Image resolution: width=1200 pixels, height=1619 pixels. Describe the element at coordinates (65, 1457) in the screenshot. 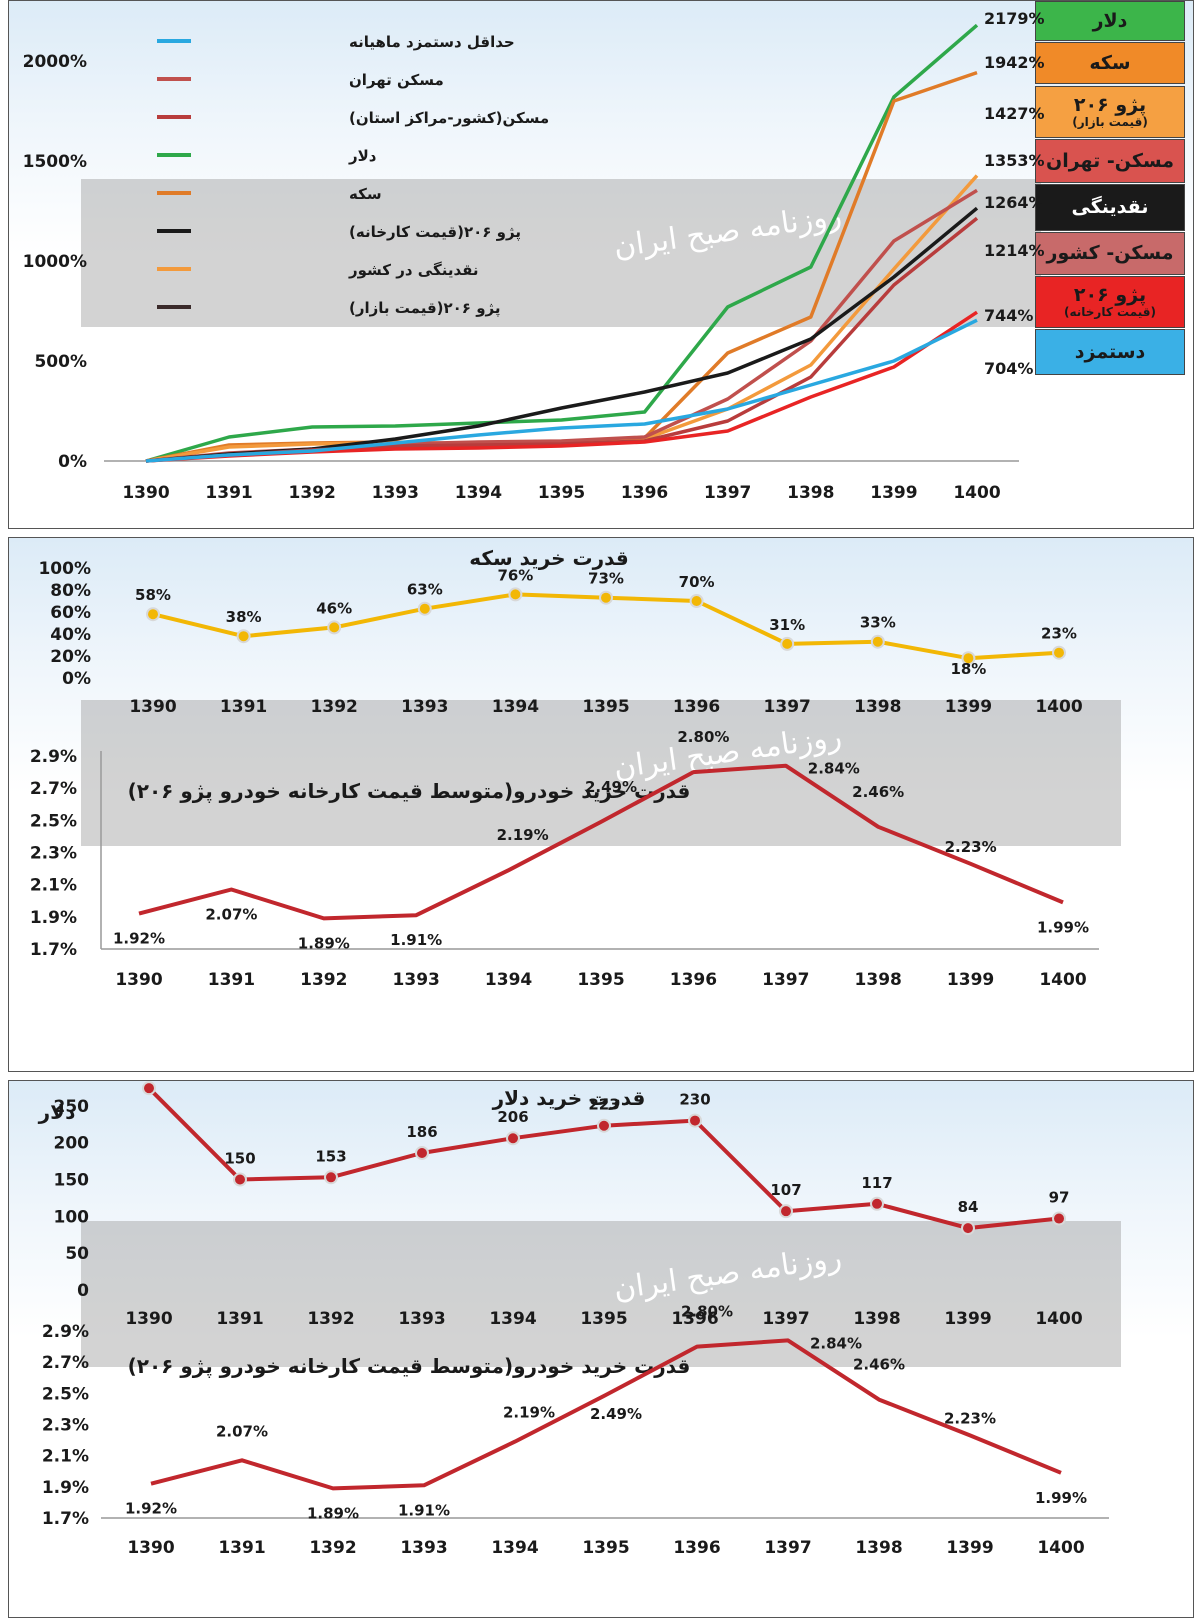

I see `y-tick-label: 2.1%` at that location.